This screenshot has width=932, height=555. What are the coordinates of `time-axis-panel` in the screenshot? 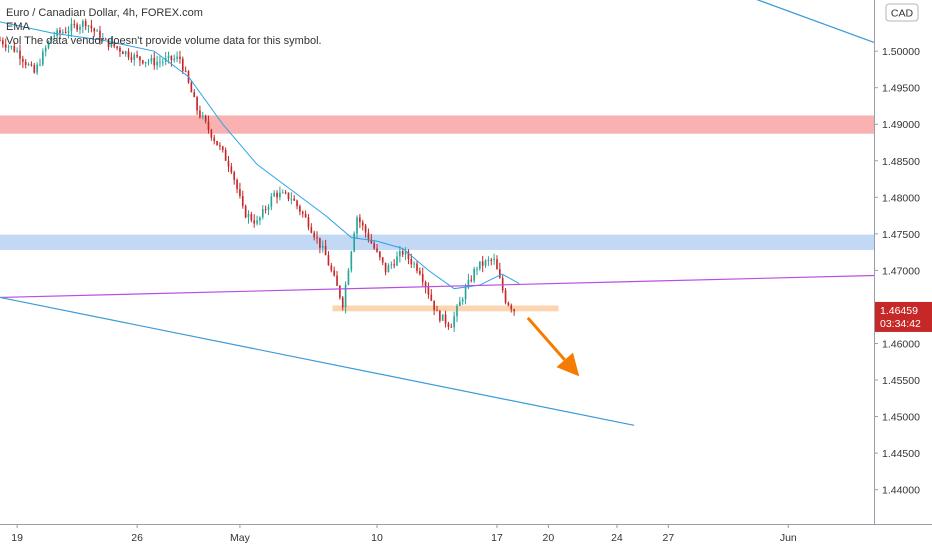 It's located at (466, 537).